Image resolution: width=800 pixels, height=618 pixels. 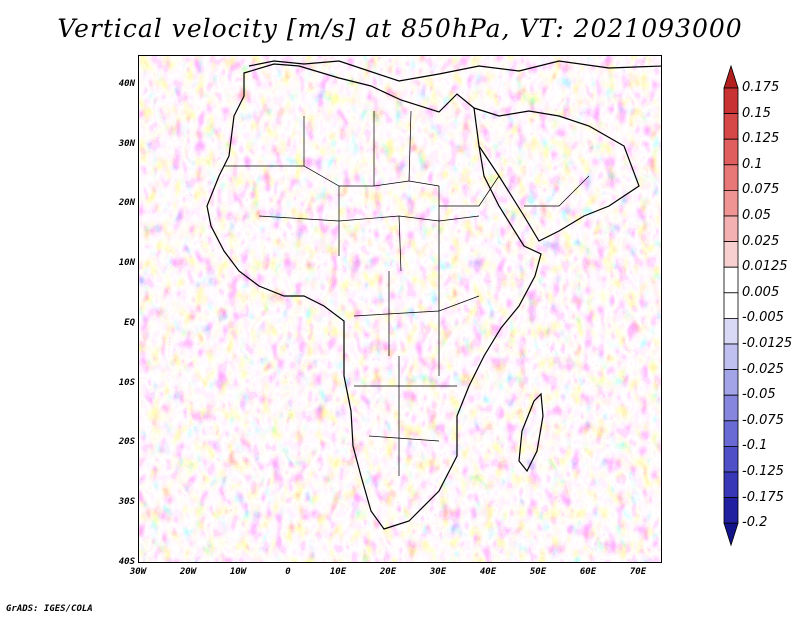 I want to click on colorbar-label: 0.175, so click(x=761, y=87).